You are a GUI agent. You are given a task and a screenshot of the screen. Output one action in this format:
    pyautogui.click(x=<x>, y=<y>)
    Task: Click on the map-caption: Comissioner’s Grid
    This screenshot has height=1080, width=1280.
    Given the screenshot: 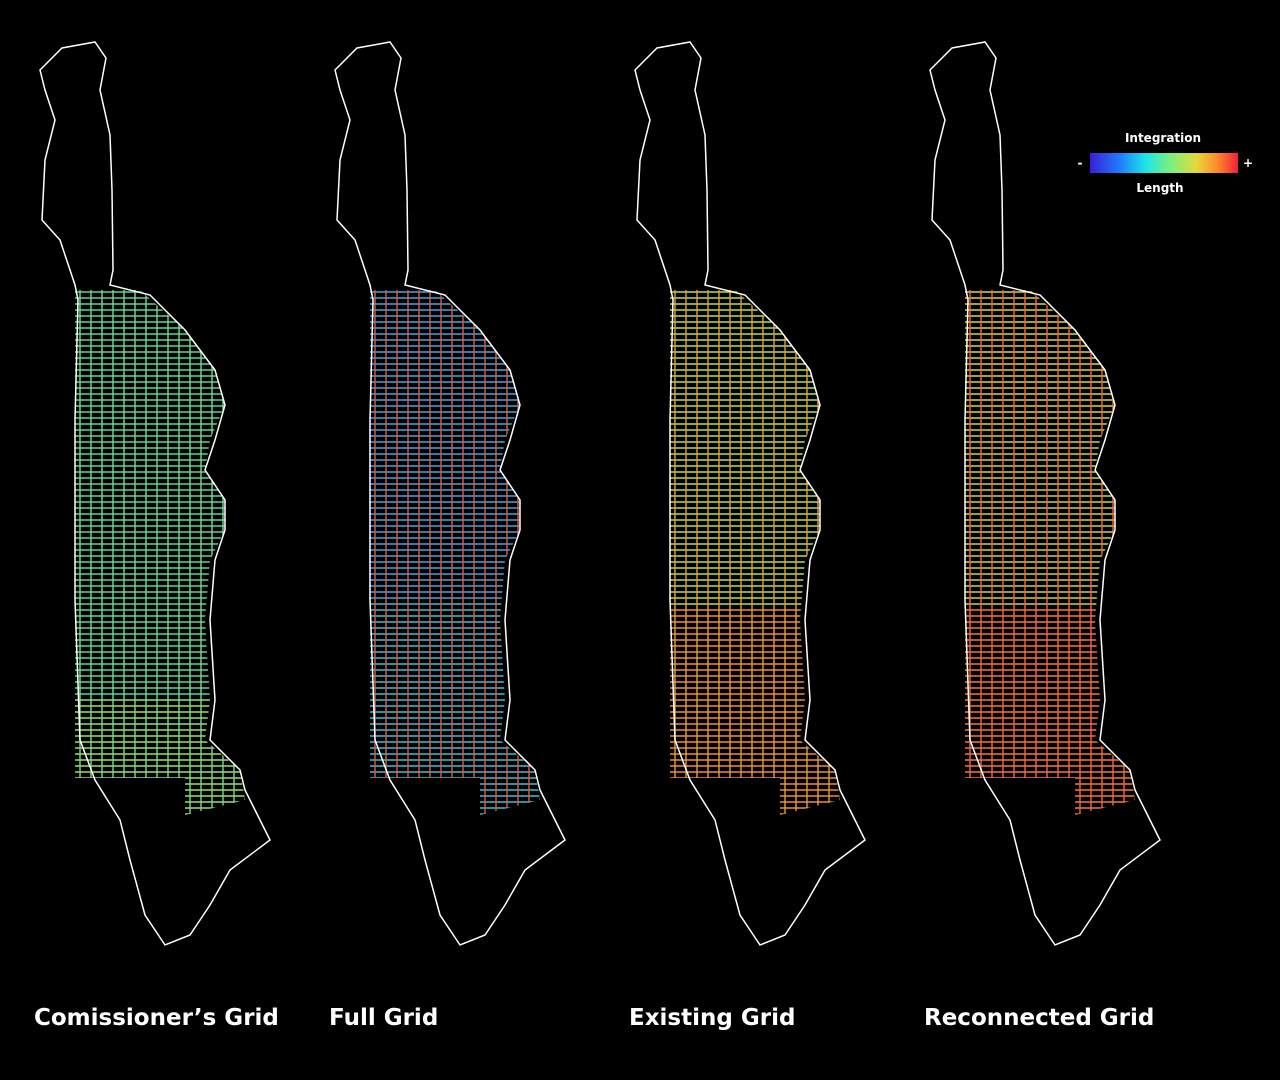 What is the action you would take?
    pyautogui.click(x=156, y=1018)
    